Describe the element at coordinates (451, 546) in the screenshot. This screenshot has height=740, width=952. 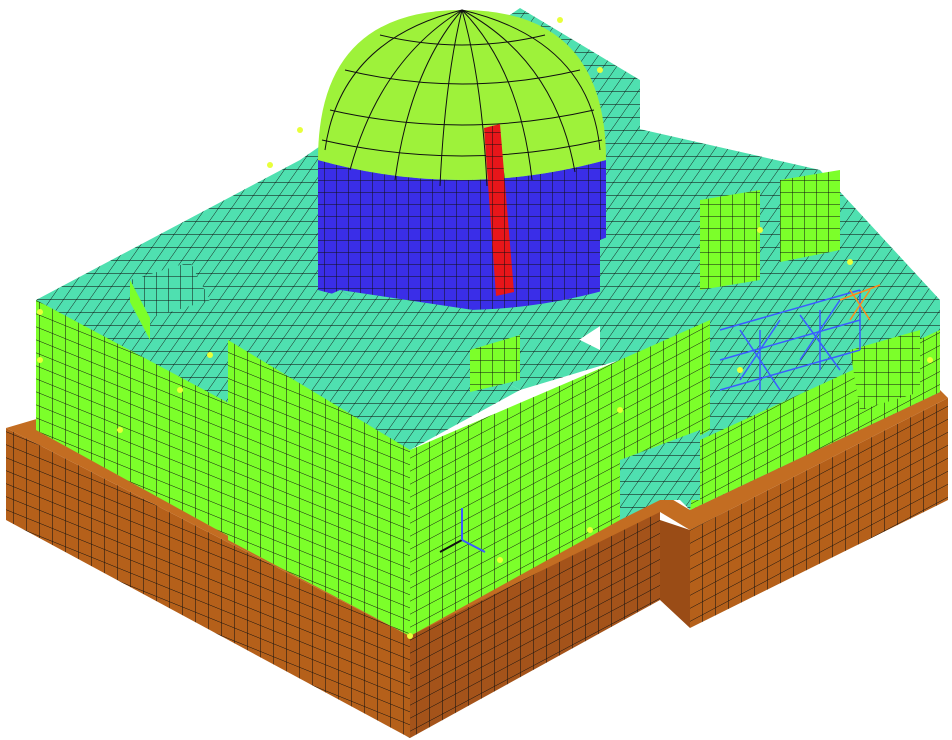
I see `triad-x-axis` at that location.